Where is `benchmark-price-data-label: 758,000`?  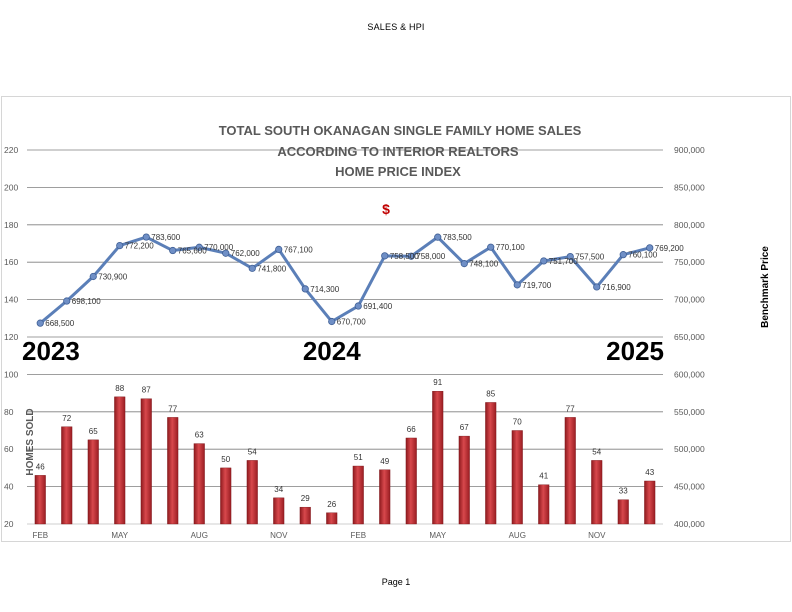 benchmark-price-data-label: 758,000 is located at coordinates (430, 256).